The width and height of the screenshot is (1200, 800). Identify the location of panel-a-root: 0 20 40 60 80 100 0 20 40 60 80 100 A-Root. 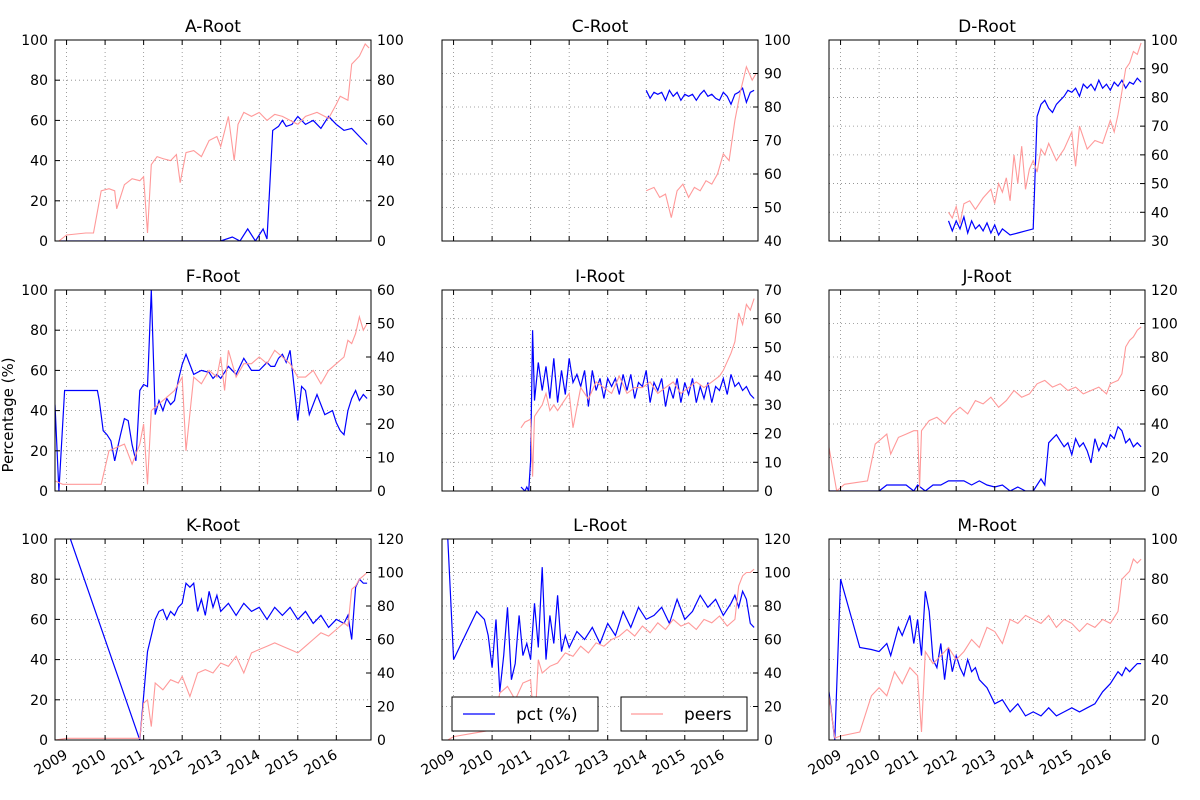
(212, 133).